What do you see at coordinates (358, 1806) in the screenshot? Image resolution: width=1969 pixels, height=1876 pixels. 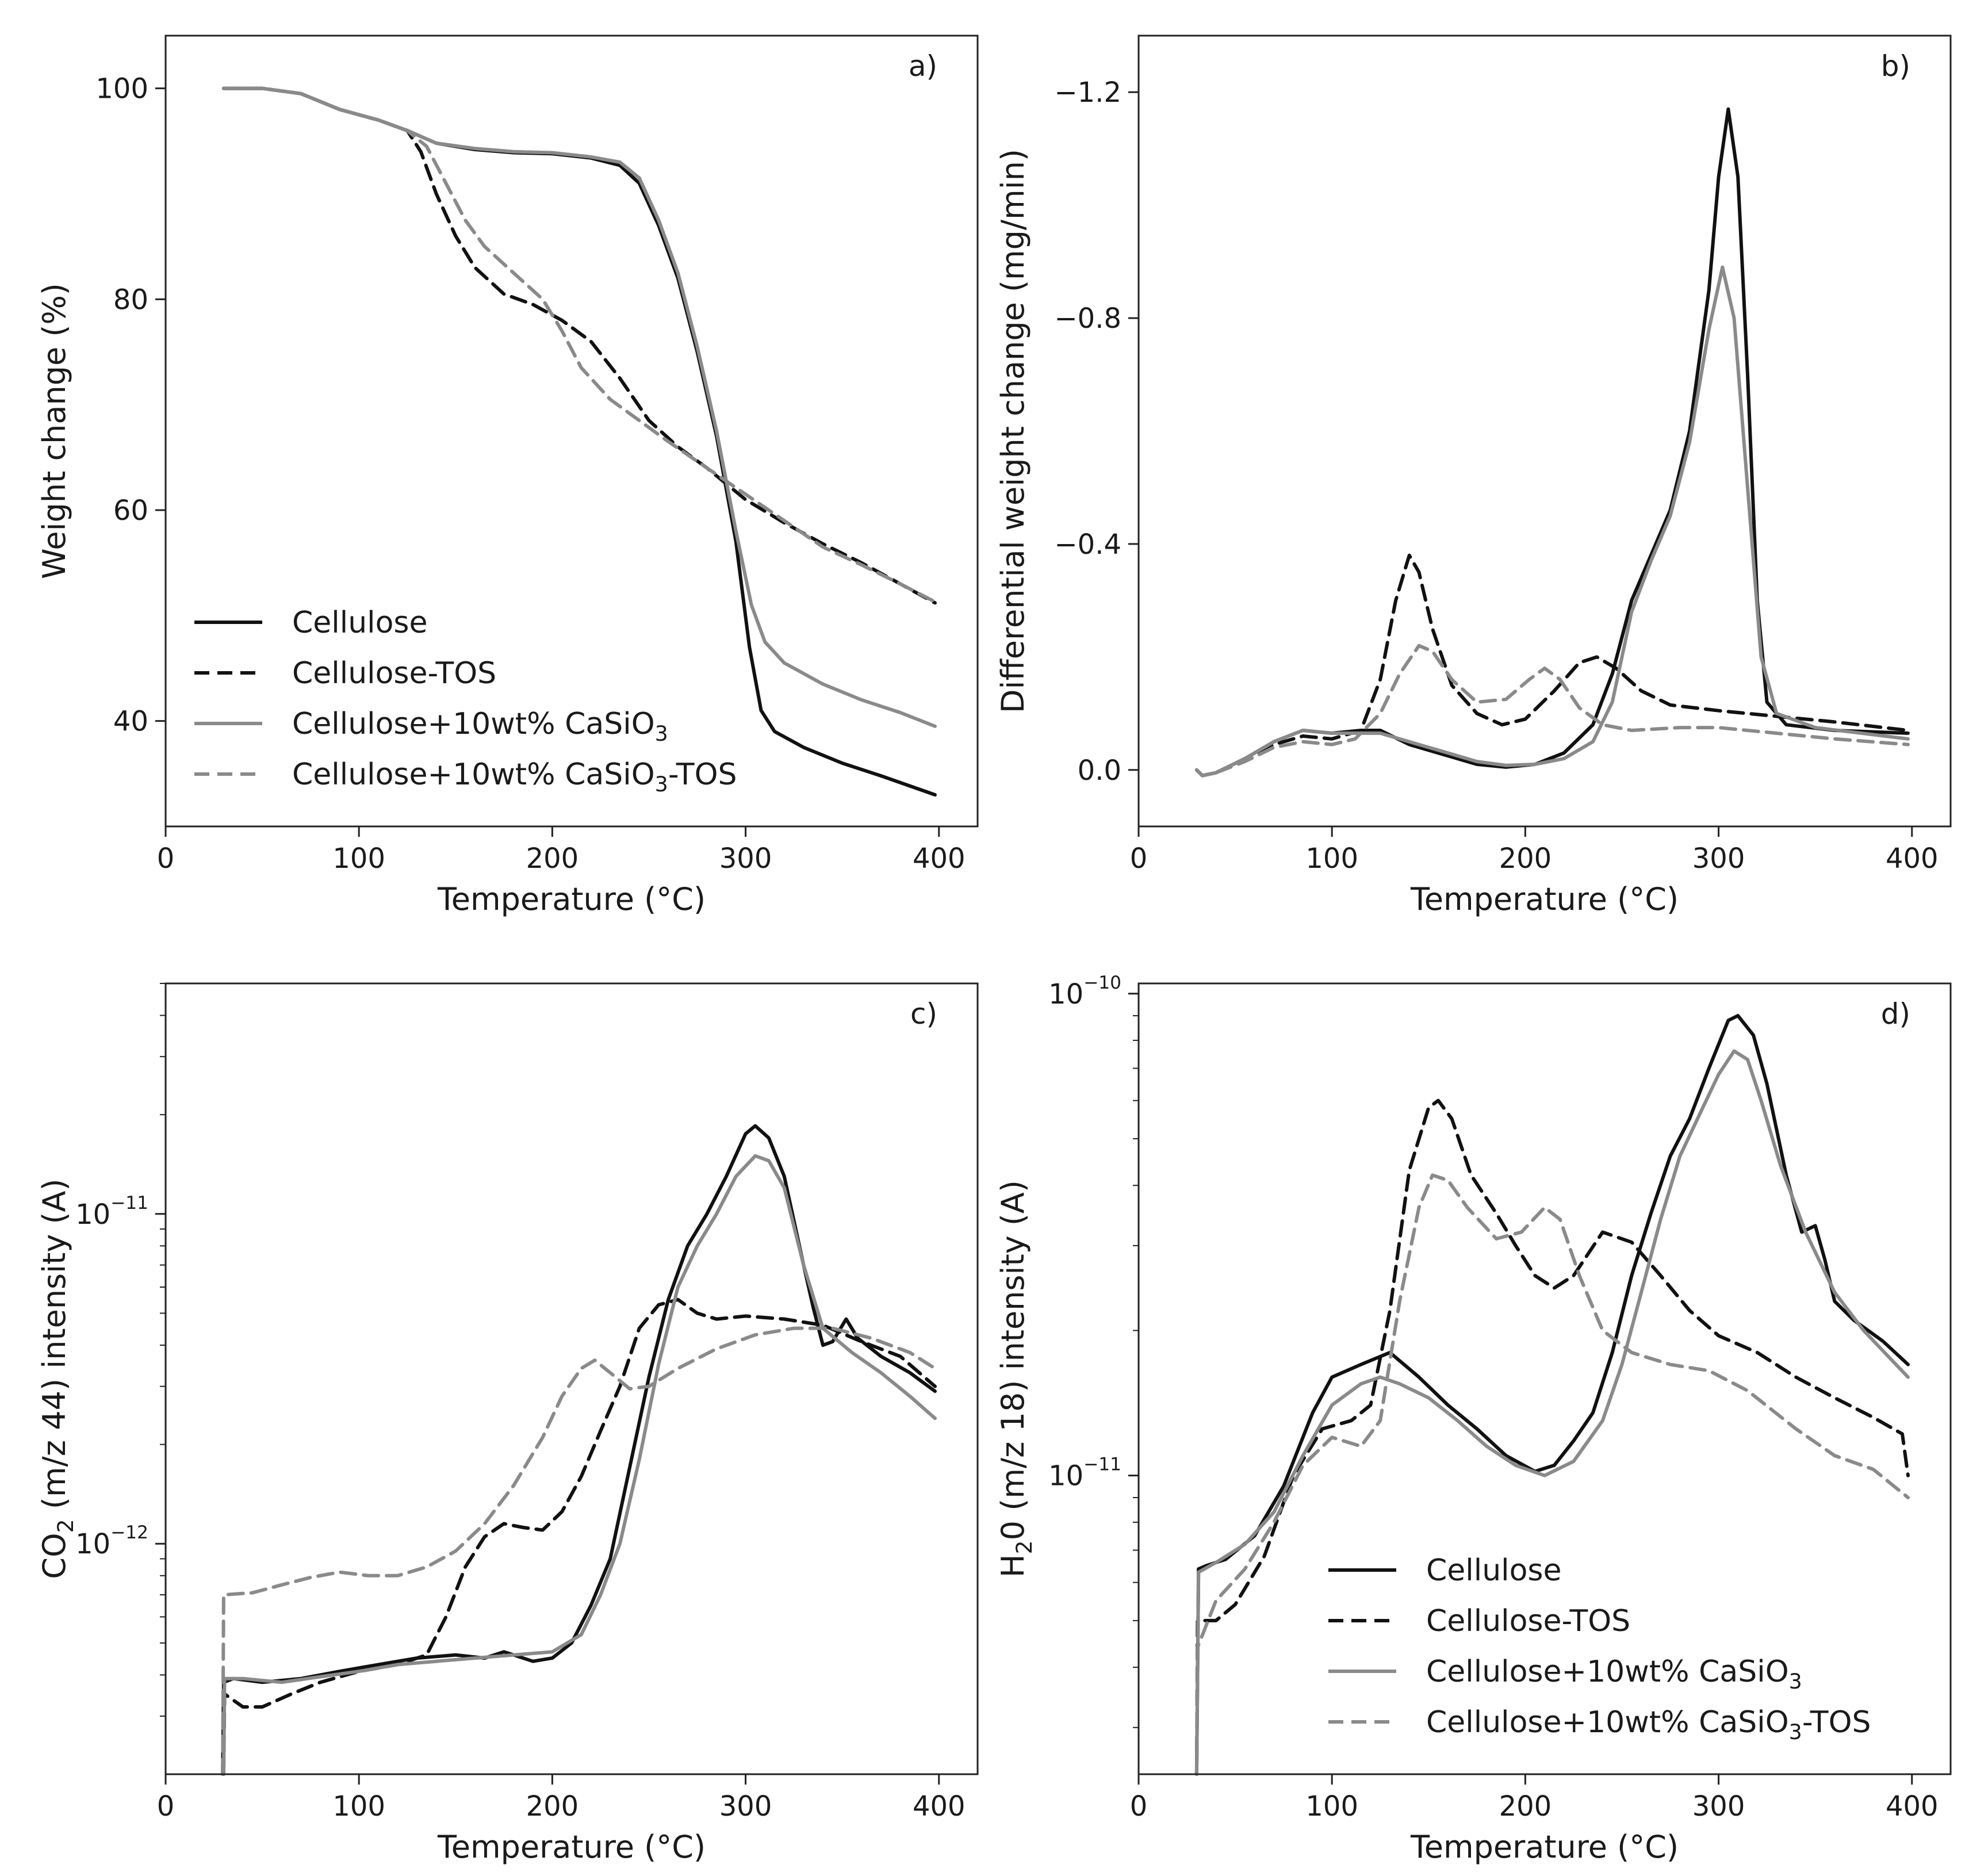 I see `x-tick-label-c-1: 100` at bounding box center [358, 1806].